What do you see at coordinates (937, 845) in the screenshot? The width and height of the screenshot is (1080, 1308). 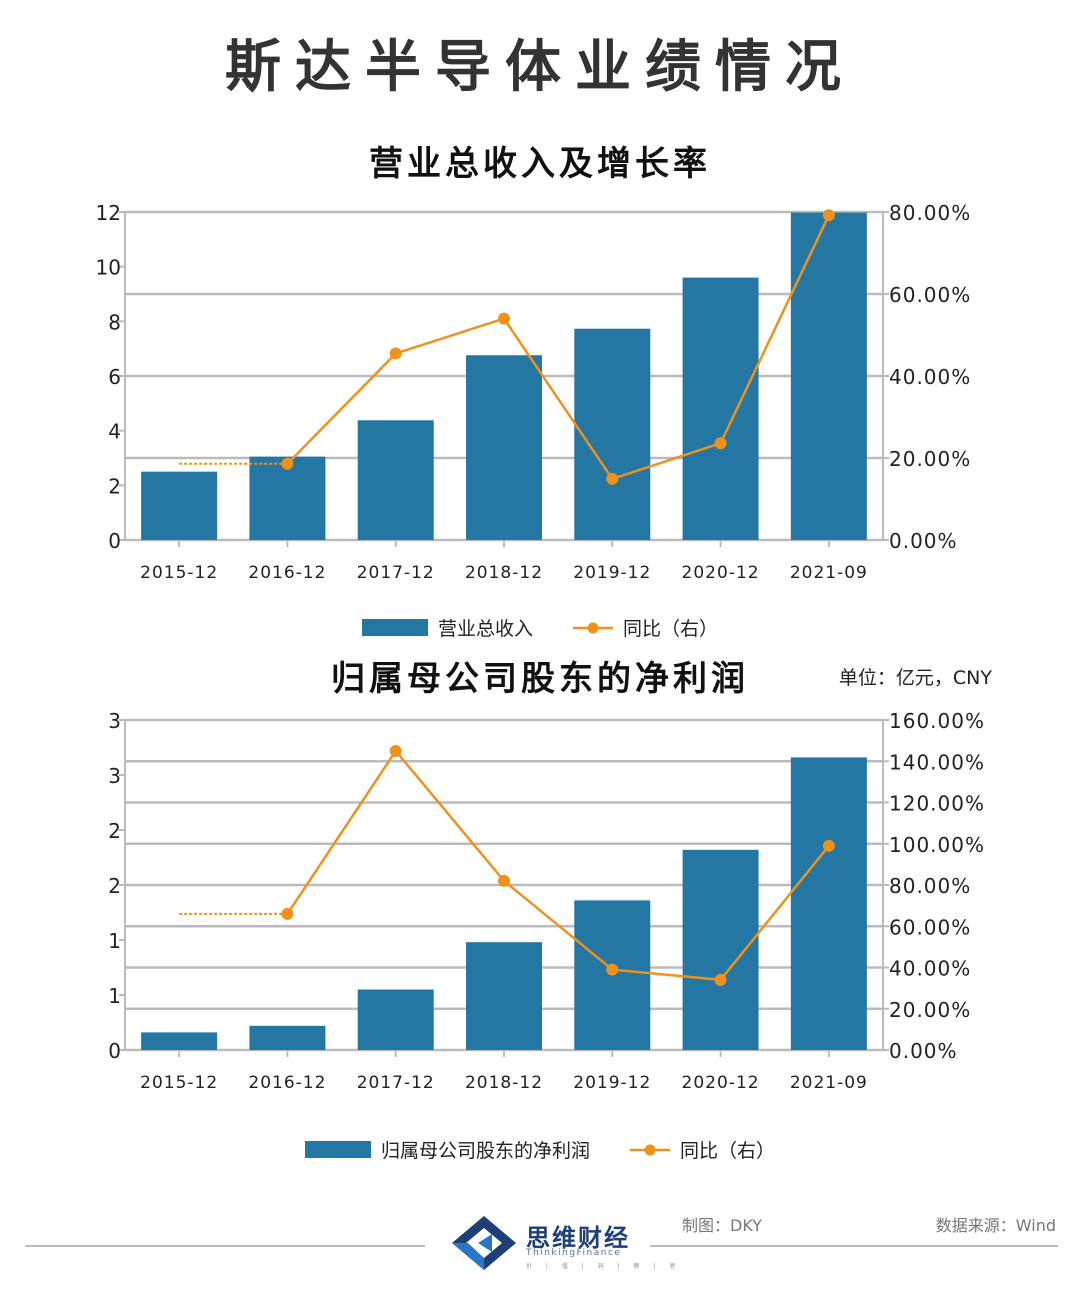 I see `right-axis-tick-label: 100.00%` at bounding box center [937, 845].